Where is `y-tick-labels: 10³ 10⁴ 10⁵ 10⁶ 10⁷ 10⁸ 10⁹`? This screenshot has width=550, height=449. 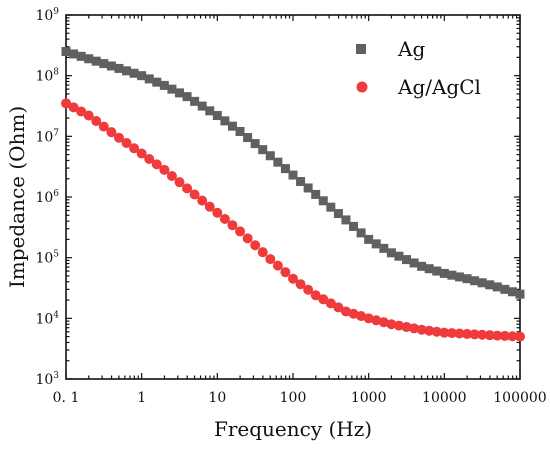 y-tick-labels: 10³ 10⁴ 10⁵ 10⁶ 10⁷ 10⁸ 10⁹ is located at coordinates (47, 197).